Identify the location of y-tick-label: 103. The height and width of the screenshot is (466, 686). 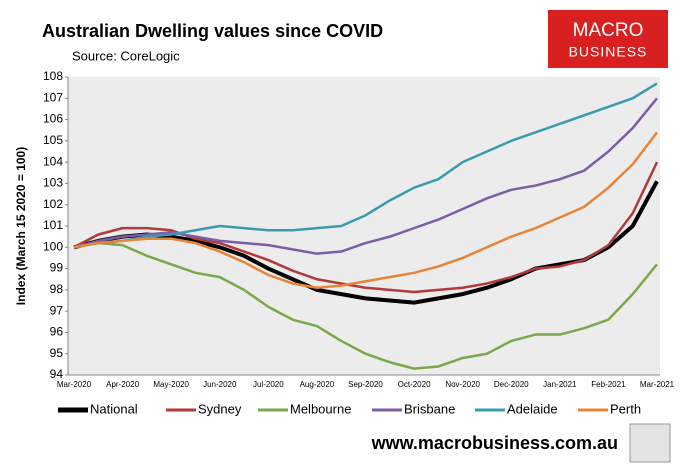
(53, 183).